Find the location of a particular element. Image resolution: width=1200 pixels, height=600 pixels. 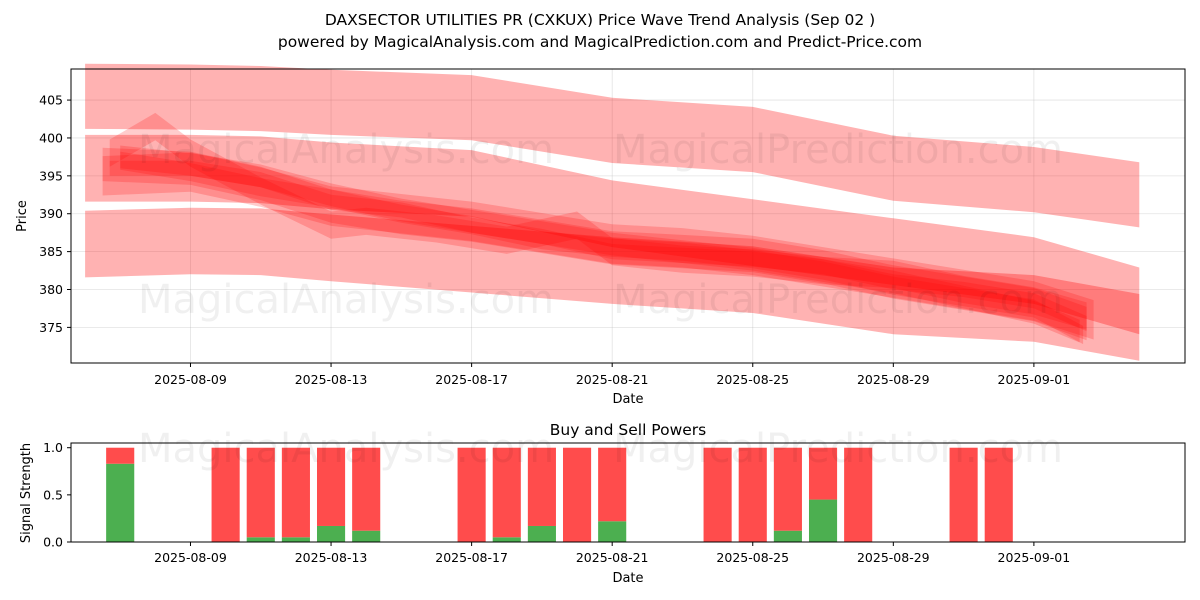

price-y-tick-label: 395 is located at coordinates (51, 175).